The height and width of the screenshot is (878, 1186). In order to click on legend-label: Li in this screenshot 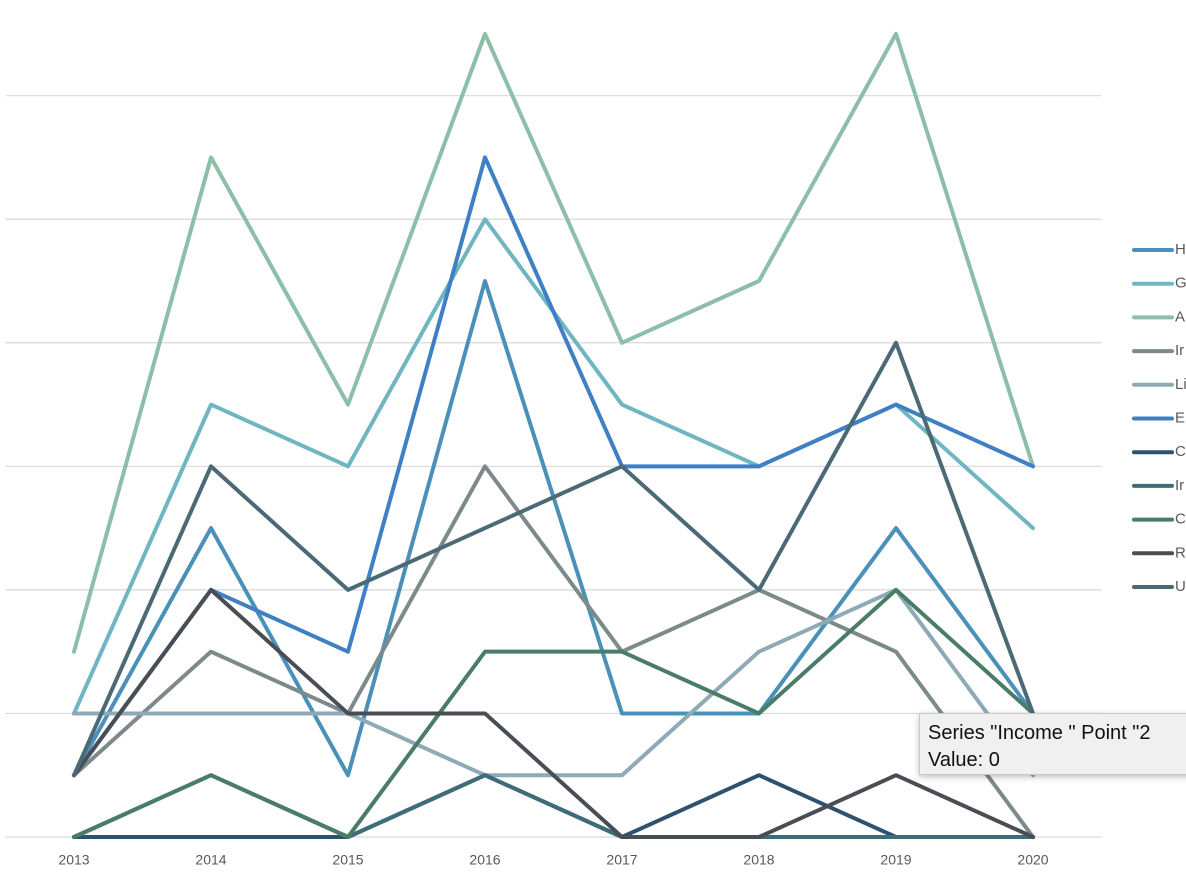, I will do `click(1180, 384)`.